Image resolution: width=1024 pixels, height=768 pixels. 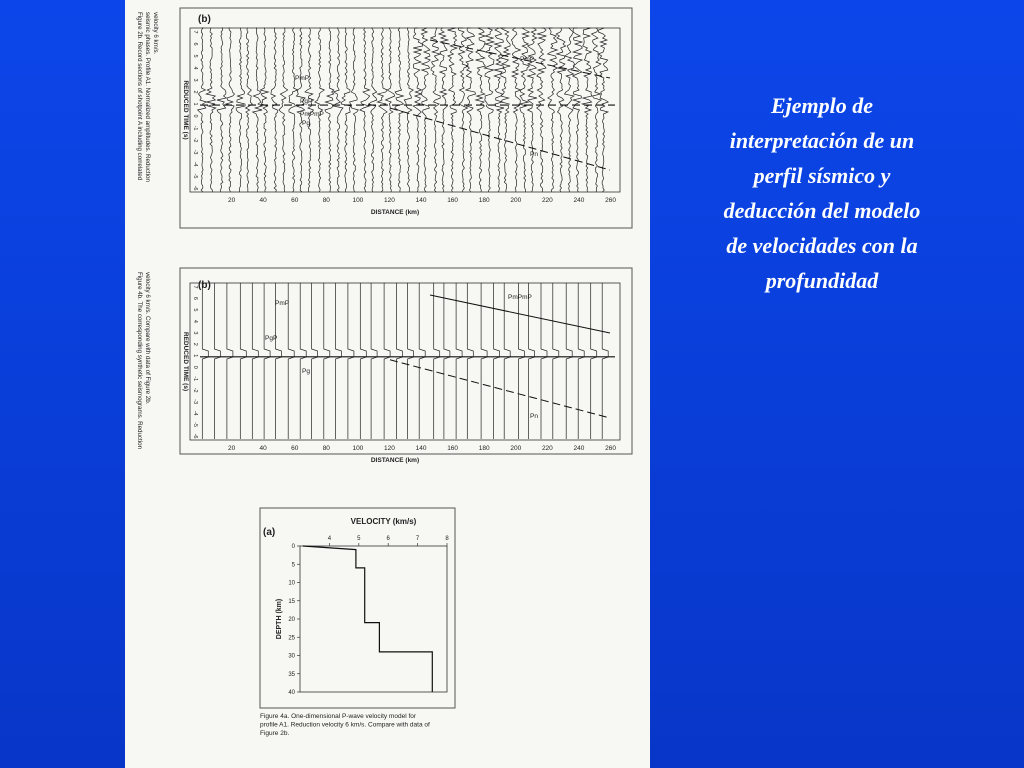 What do you see at coordinates (357, 448) in the screenshot?
I see `x-tick-label: 100` at bounding box center [357, 448].